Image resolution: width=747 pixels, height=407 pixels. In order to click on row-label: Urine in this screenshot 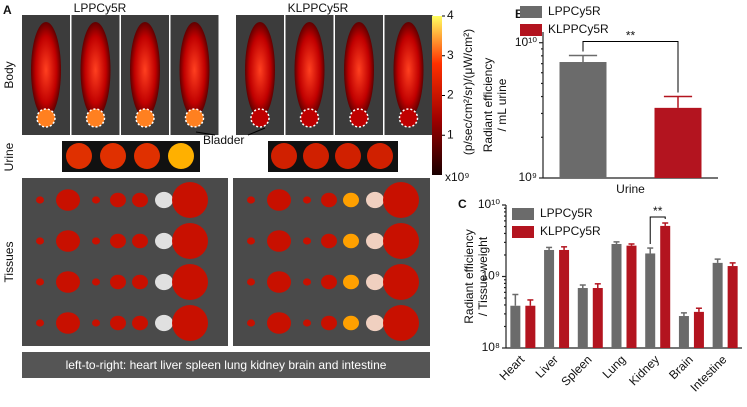, I will do `click(9, 156)`.